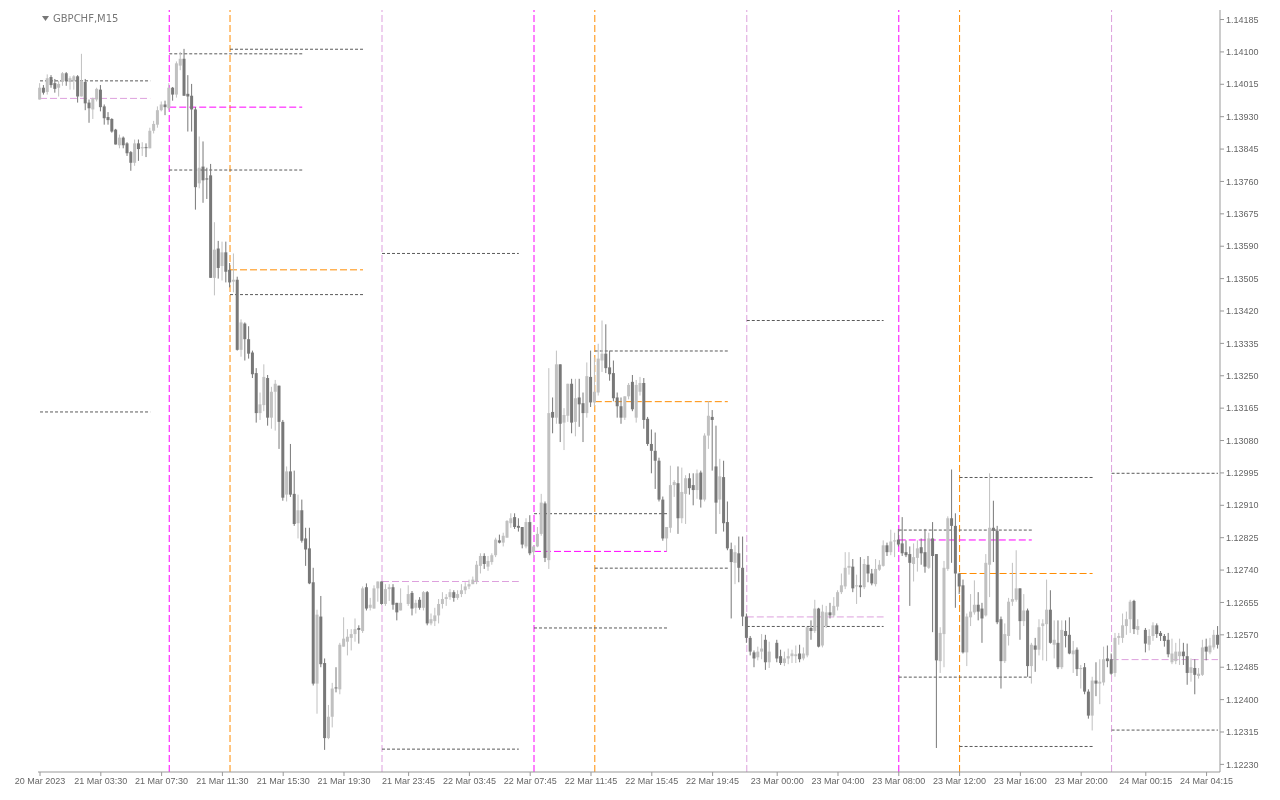 Image resolution: width=1280 pixels, height=800 pixels. Describe the element at coordinates (1242, 311) in the screenshot. I see `y-tick-label: 1.13420` at that location.